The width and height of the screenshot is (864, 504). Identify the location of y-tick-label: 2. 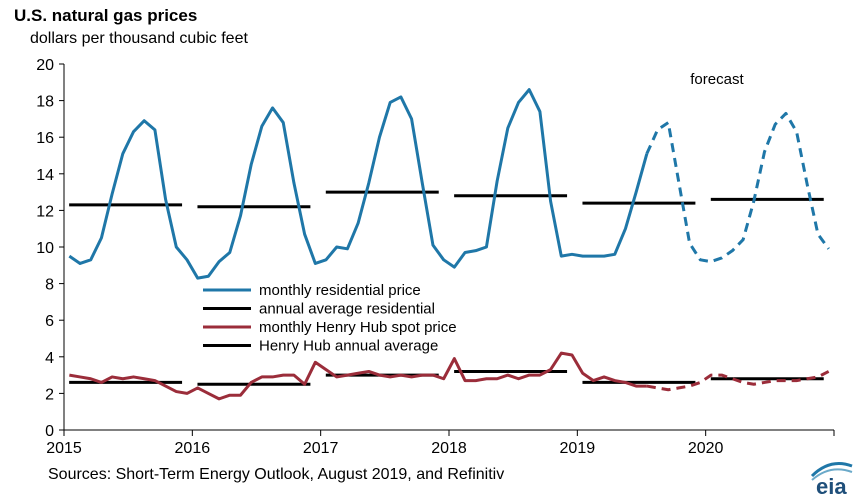
(49, 394).